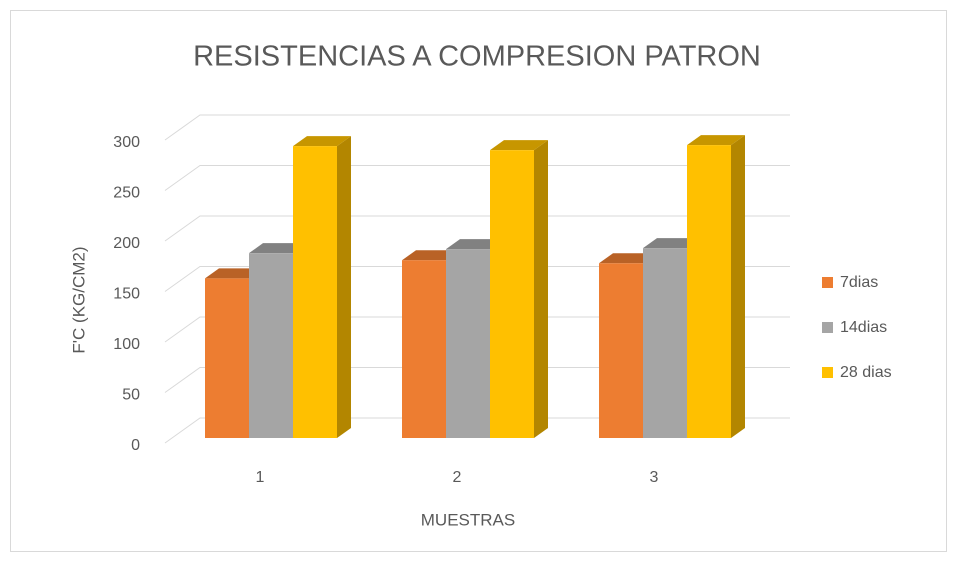 The height and width of the screenshot is (567, 957). What do you see at coordinates (126, 193) in the screenshot?
I see `y-tick-label: 250` at bounding box center [126, 193].